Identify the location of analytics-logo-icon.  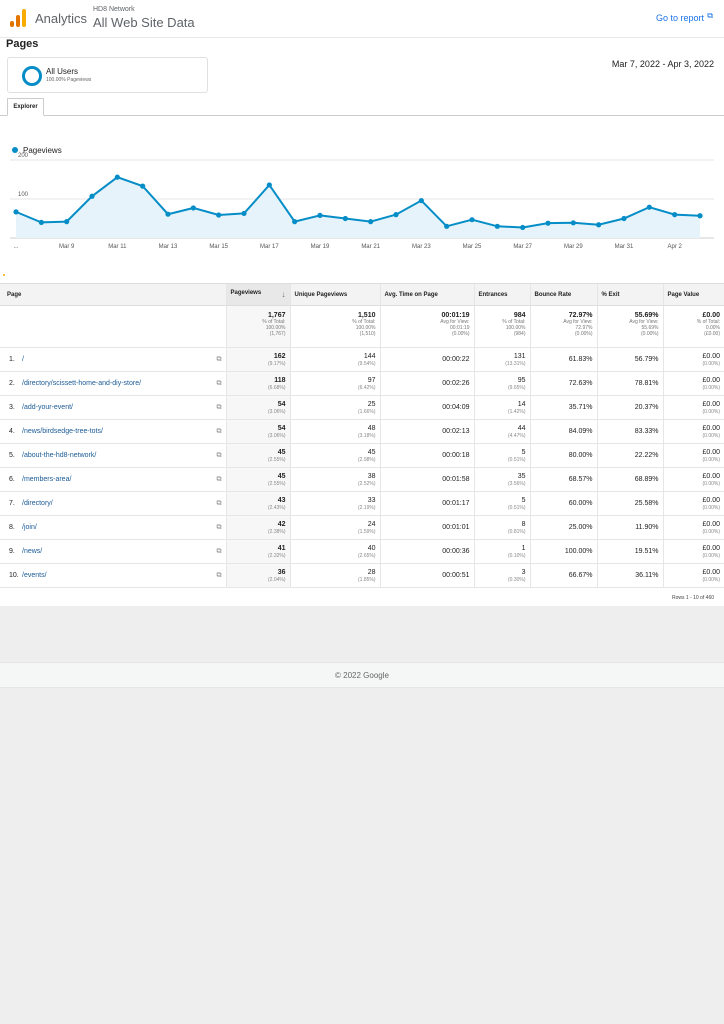
(18, 18).